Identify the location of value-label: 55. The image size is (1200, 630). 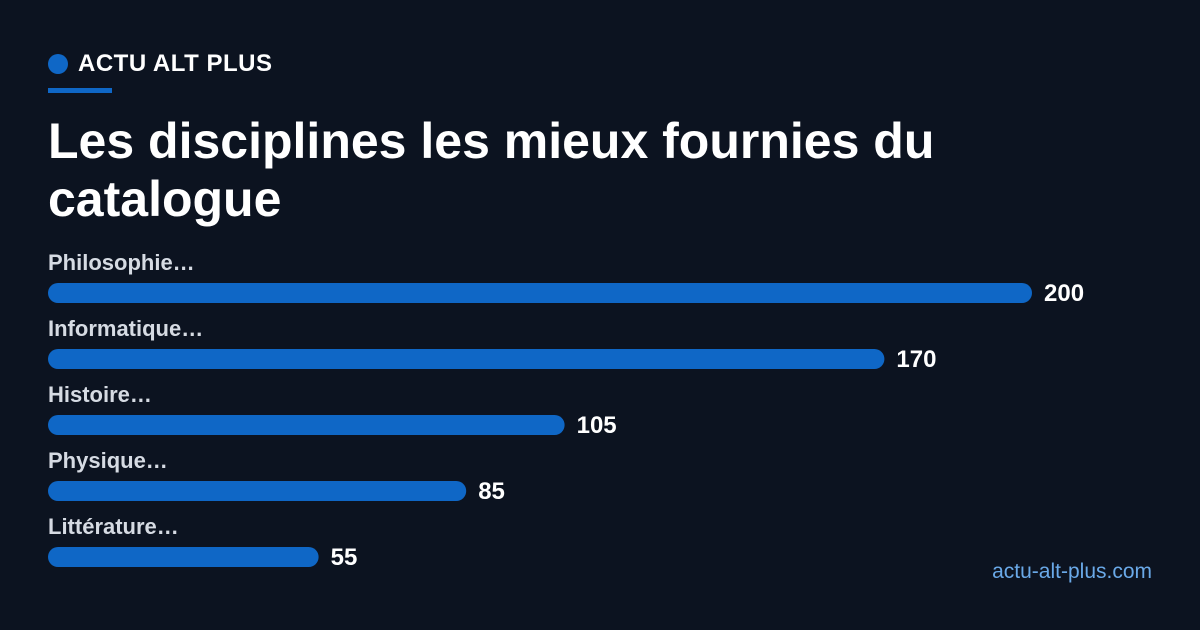
(344, 557).